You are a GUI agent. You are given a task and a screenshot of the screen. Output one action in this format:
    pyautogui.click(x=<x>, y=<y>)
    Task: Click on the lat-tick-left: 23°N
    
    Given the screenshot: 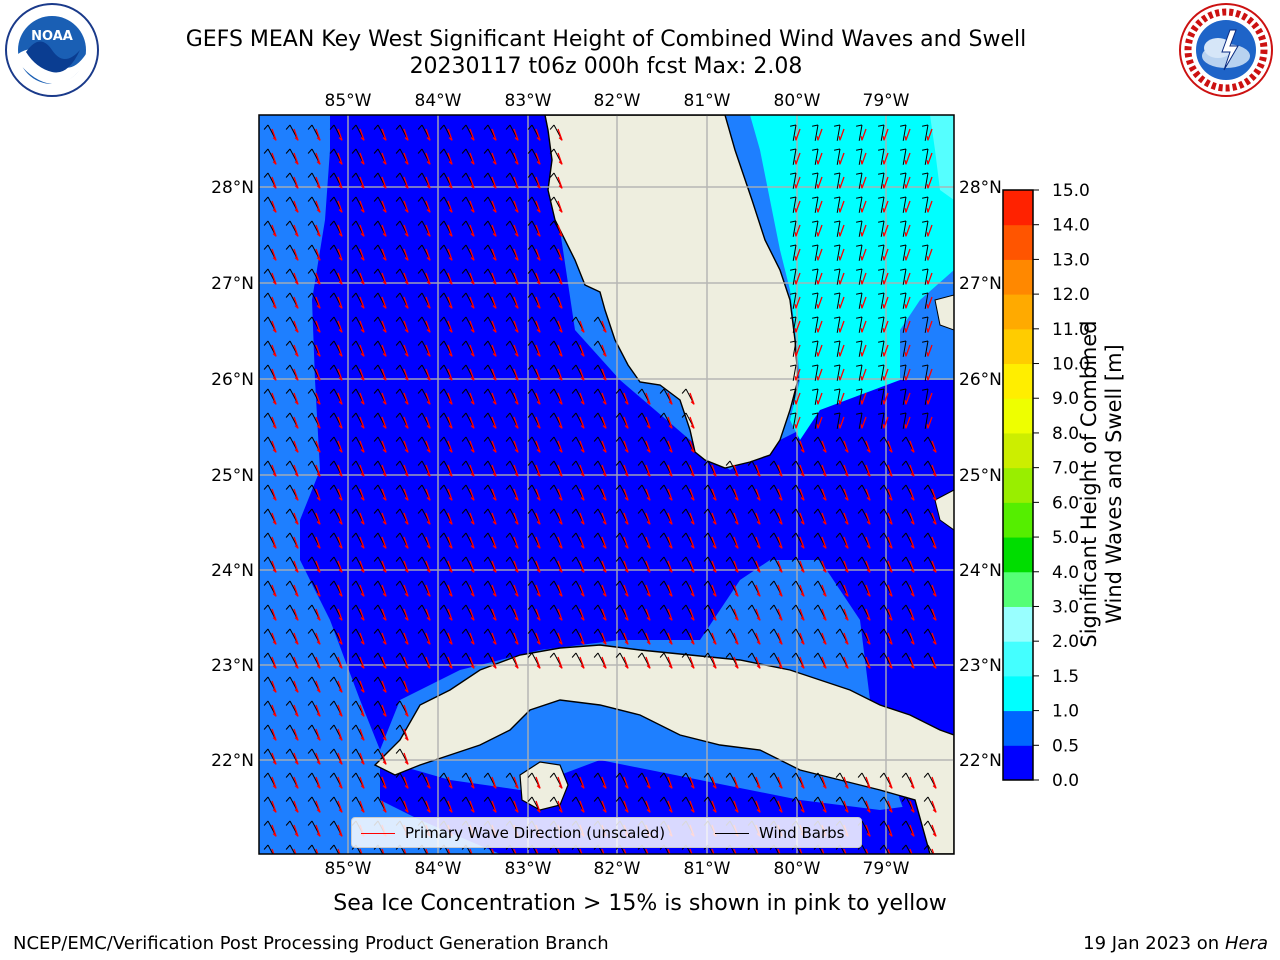 What is the action you would take?
    pyautogui.click(x=232, y=666)
    